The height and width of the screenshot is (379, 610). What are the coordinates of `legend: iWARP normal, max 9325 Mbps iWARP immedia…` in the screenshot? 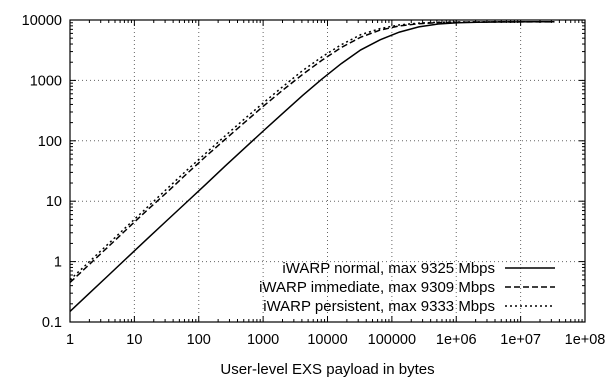 It's located at (407, 287).